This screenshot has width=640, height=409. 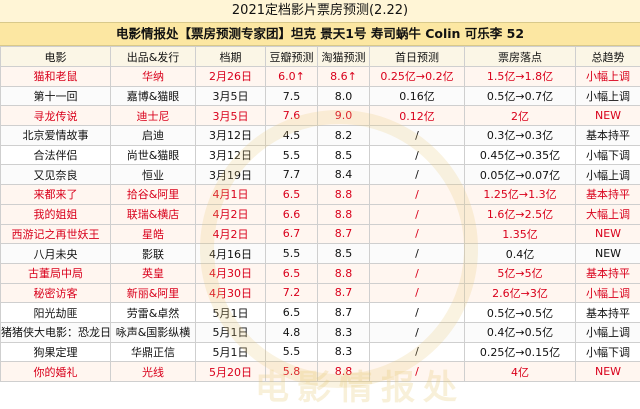 What do you see at coordinates (520, 116) in the screenshot?
I see `cell-box-office: 2亿` at bounding box center [520, 116].